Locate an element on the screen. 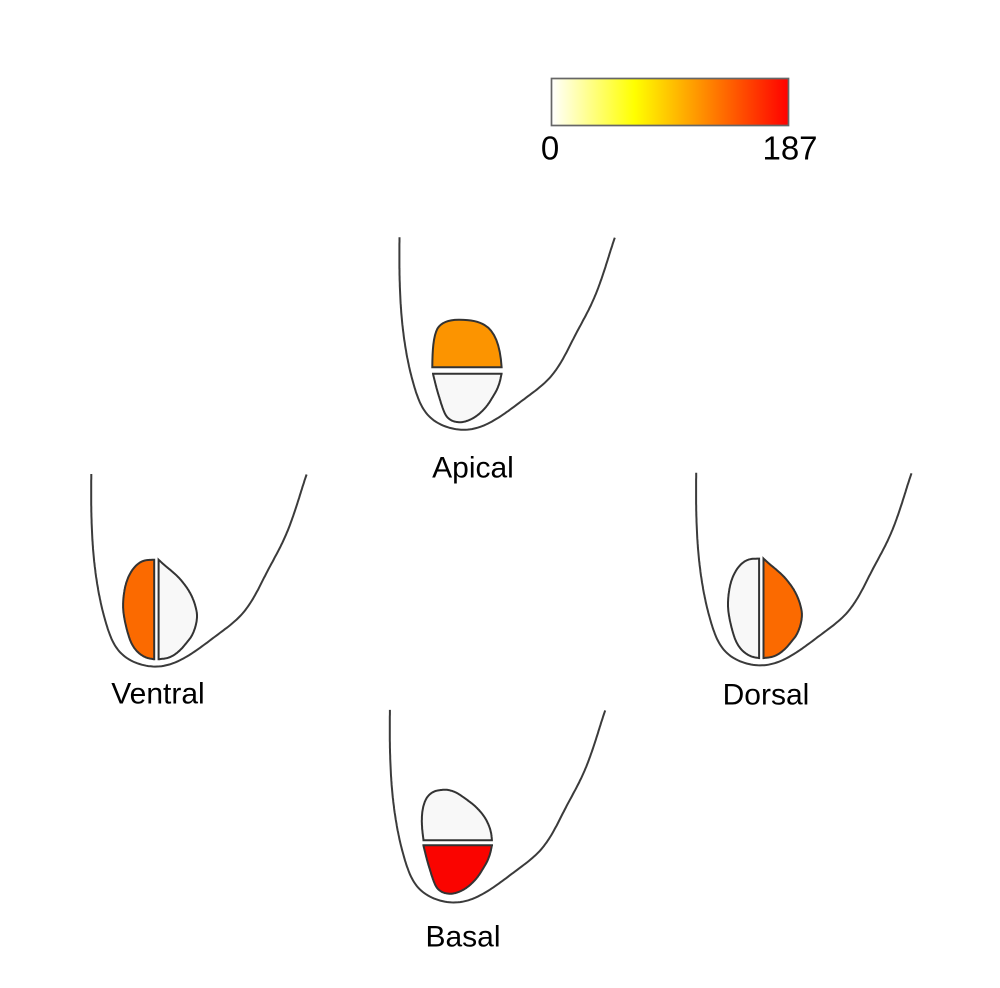 Image resolution: width=1000 pixels, height=988 pixels. svg-text: Basal is located at coordinates (462, 937).